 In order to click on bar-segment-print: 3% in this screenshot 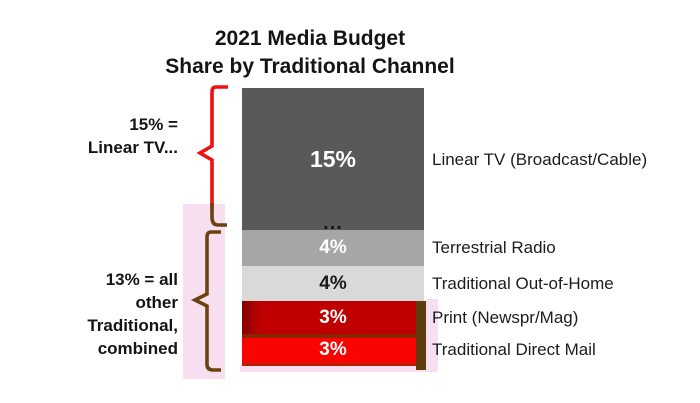, I will do `click(333, 317)`.